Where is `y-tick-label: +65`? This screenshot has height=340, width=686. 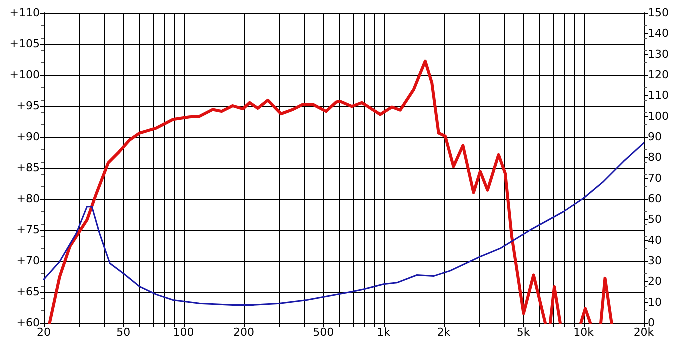
y-tick-label: +65 is located at coordinates (28, 292).